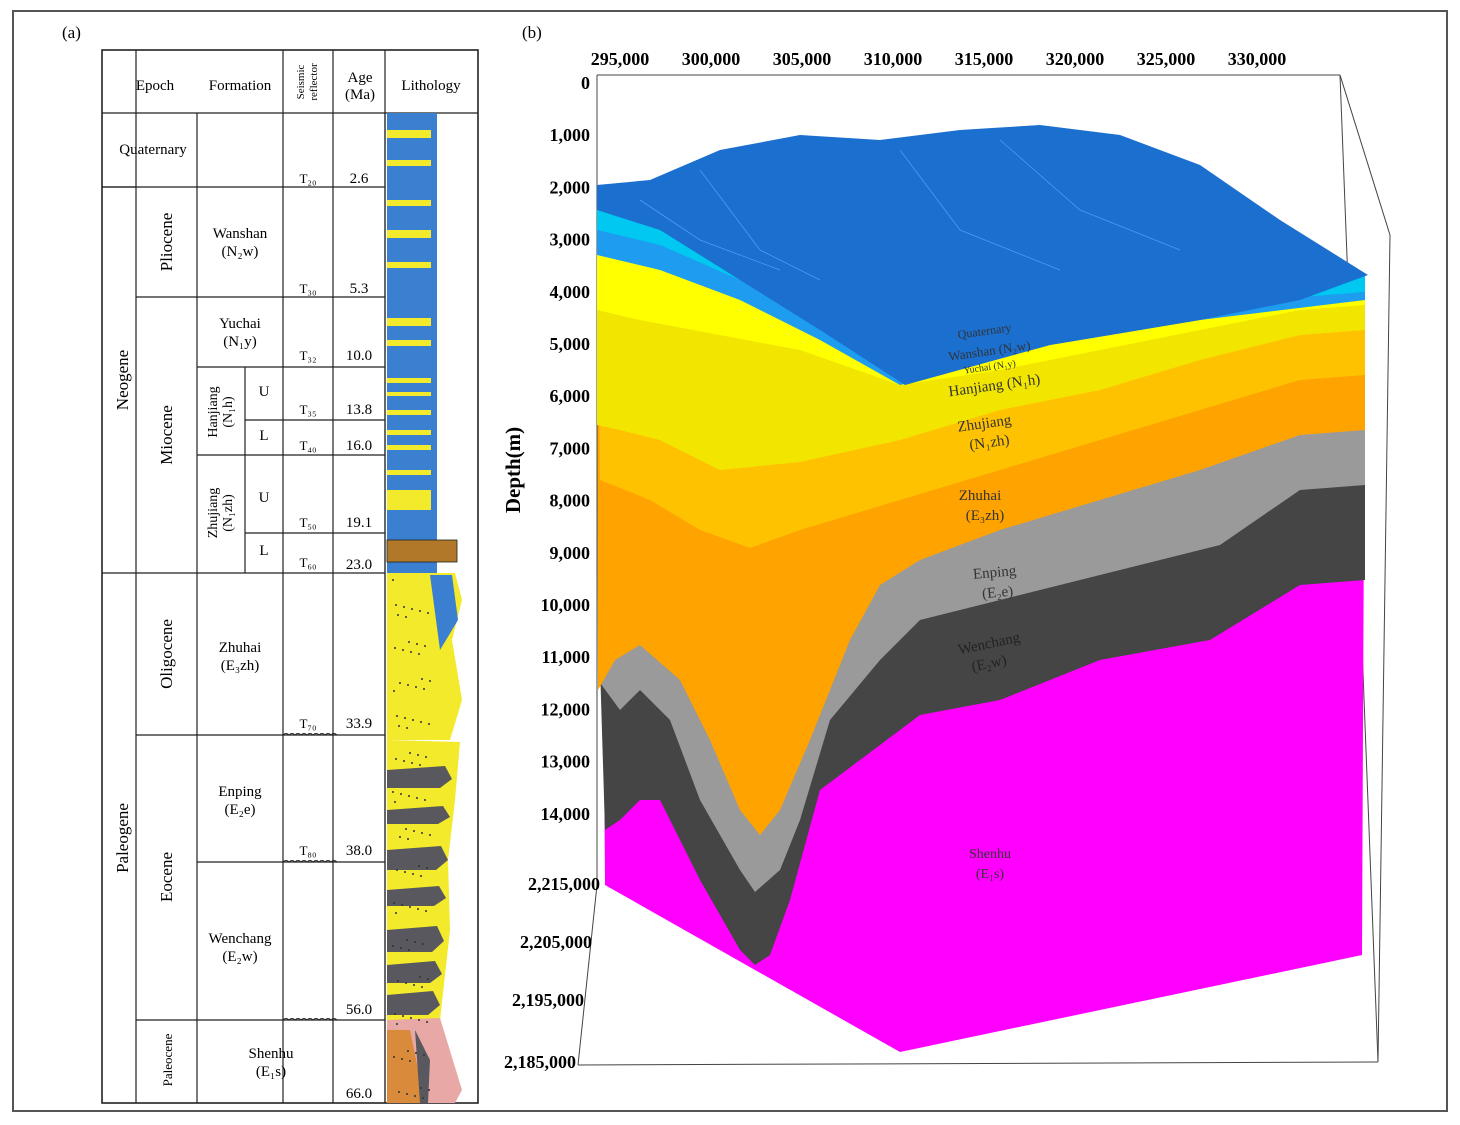 This screenshot has height=1125, width=1460. Describe the element at coordinates (240, 666) in the screenshot. I see `formation-zhuhai-code: (E₃zh)` at that location.